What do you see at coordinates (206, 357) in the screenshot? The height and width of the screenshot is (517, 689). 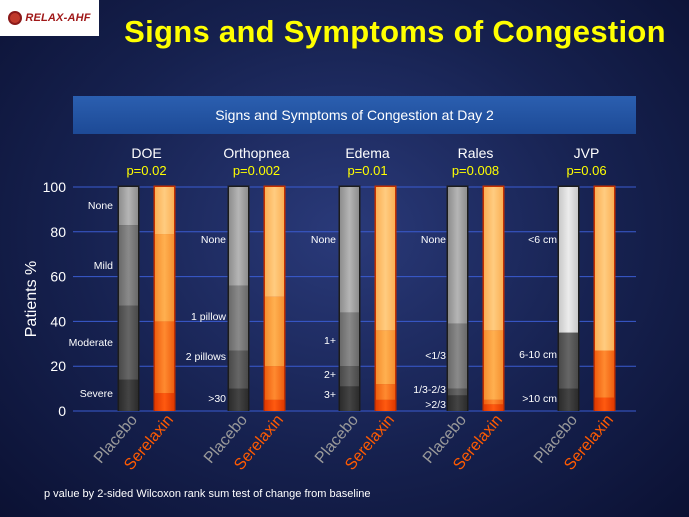 I see `level-label: 2 pillows` at bounding box center [206, 357].